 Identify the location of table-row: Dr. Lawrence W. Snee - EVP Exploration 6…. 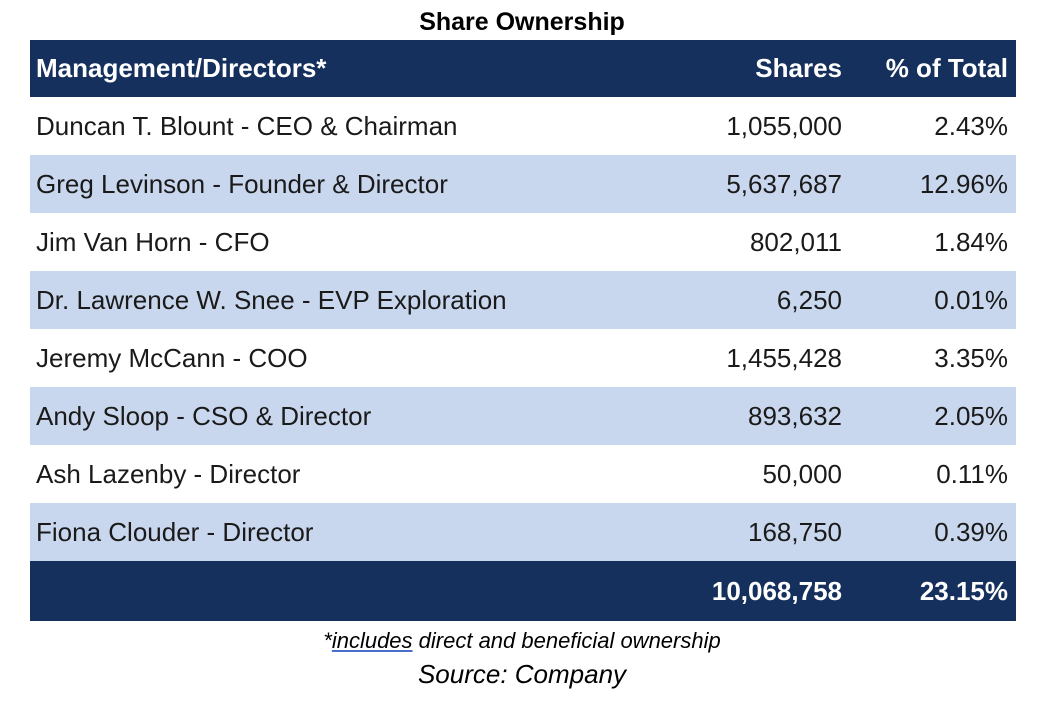
(523, 300).